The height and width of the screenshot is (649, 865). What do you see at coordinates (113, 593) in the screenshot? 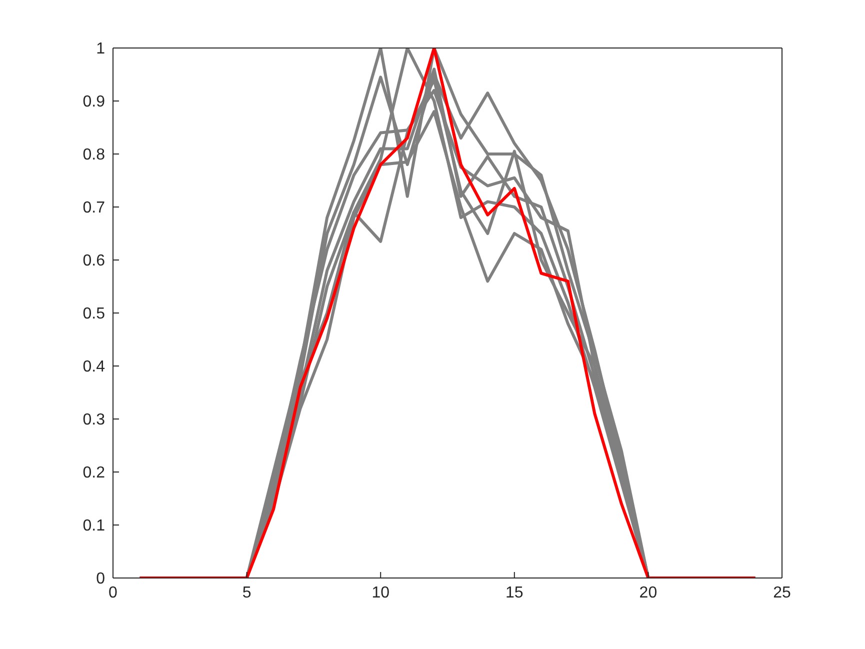
I see `x-tick-label: 0` at bounding box center [113, 593].